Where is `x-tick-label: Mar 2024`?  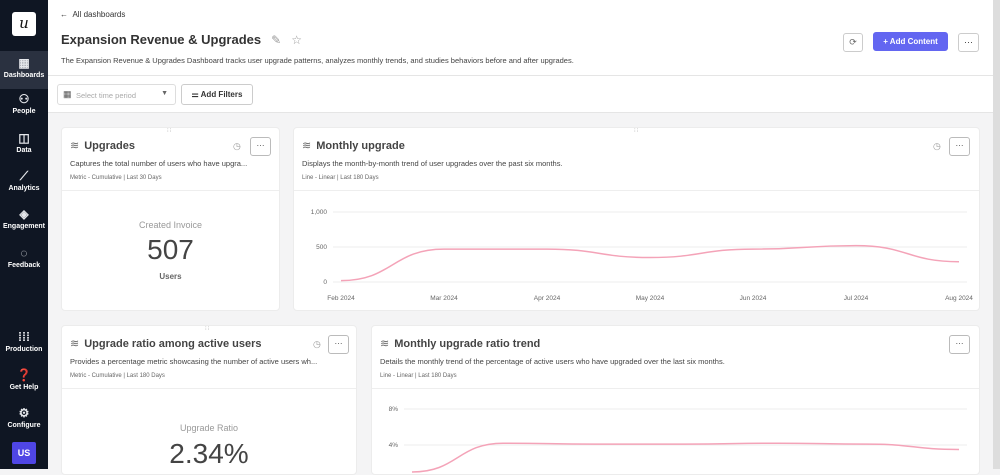
x-tick-label: Mar 2024 is located at coordinates (444, 298).